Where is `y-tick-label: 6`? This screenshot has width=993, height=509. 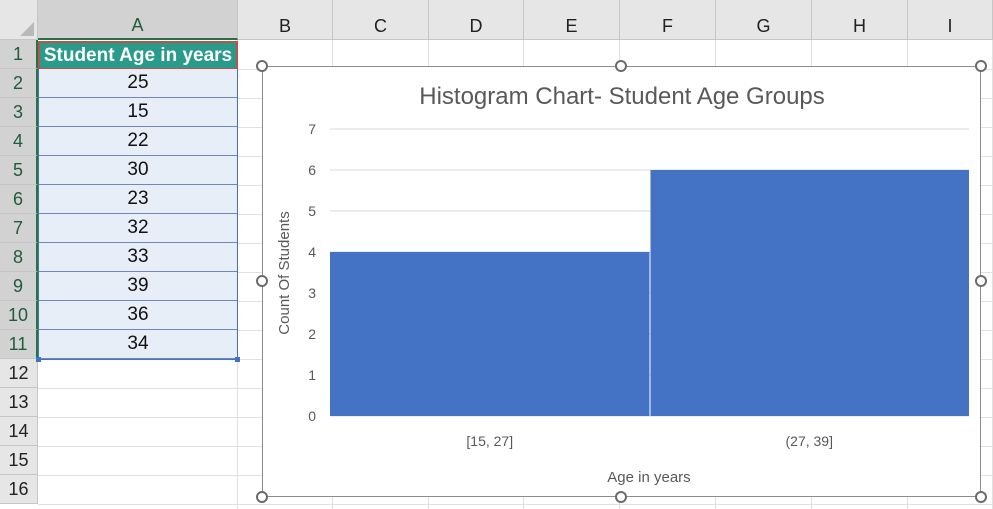 y-tick-label: 6 is located at coordinates (312, 170).